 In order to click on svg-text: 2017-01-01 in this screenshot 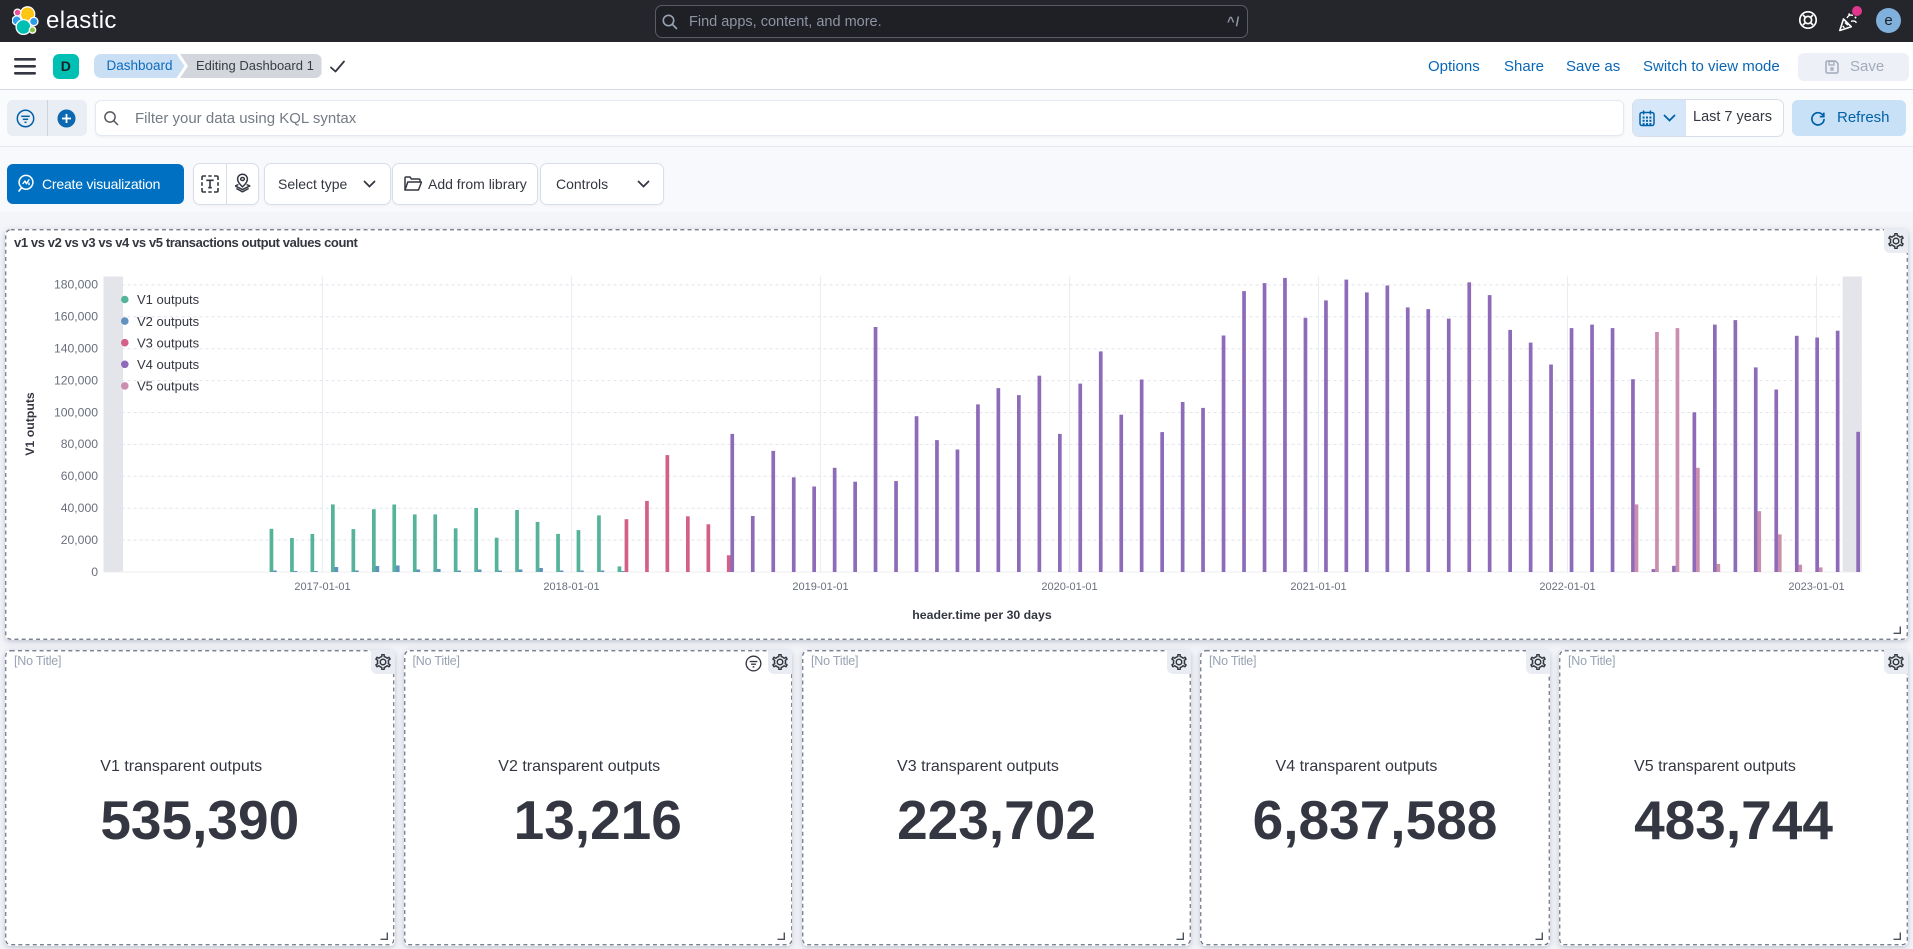, I will do `click(322, 587)`.